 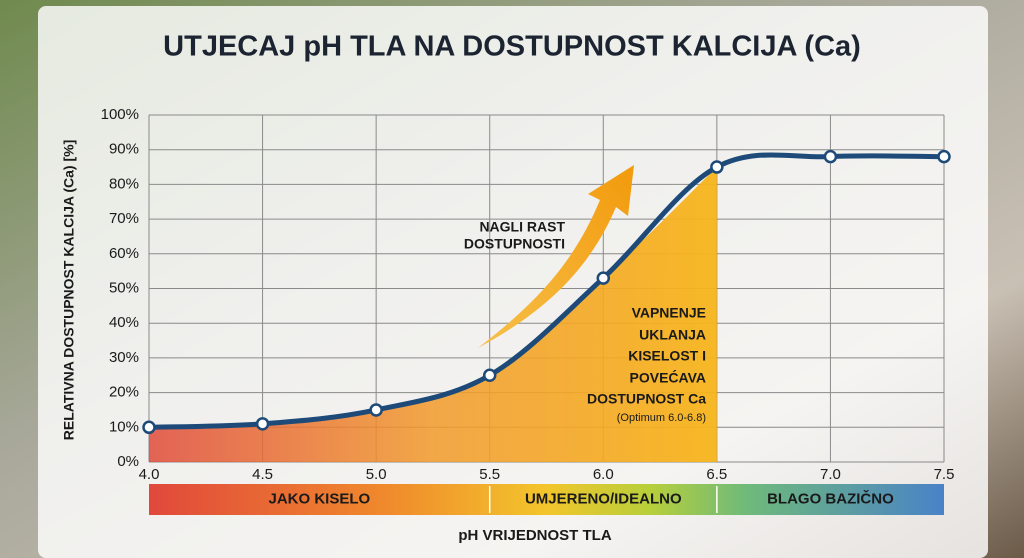 What do you see at coordinates (603, 474) in the screenshot?
I see `x-tick-label: 6.0` at bounding box center [603, 474].